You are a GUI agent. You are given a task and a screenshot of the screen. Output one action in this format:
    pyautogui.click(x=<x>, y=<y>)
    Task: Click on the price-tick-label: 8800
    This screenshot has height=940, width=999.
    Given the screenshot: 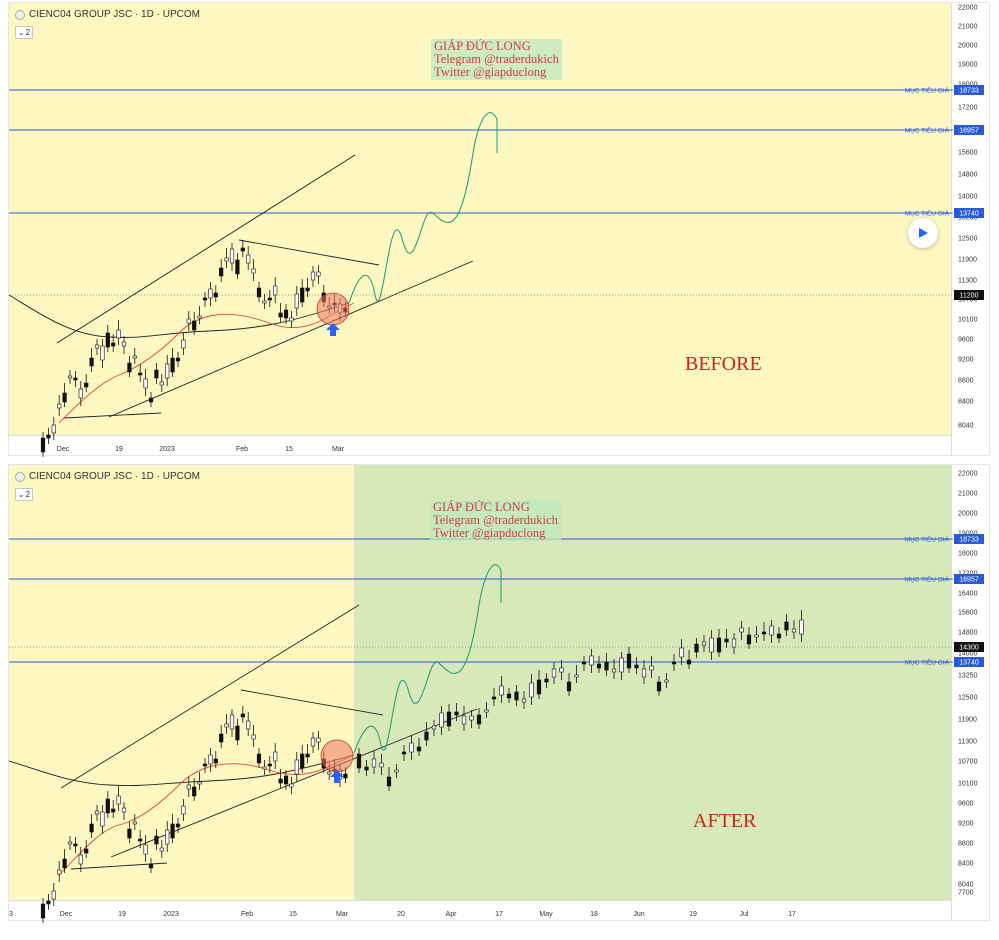 What is the action you would take?
    pyautogui.click(x=966, y=381)
    